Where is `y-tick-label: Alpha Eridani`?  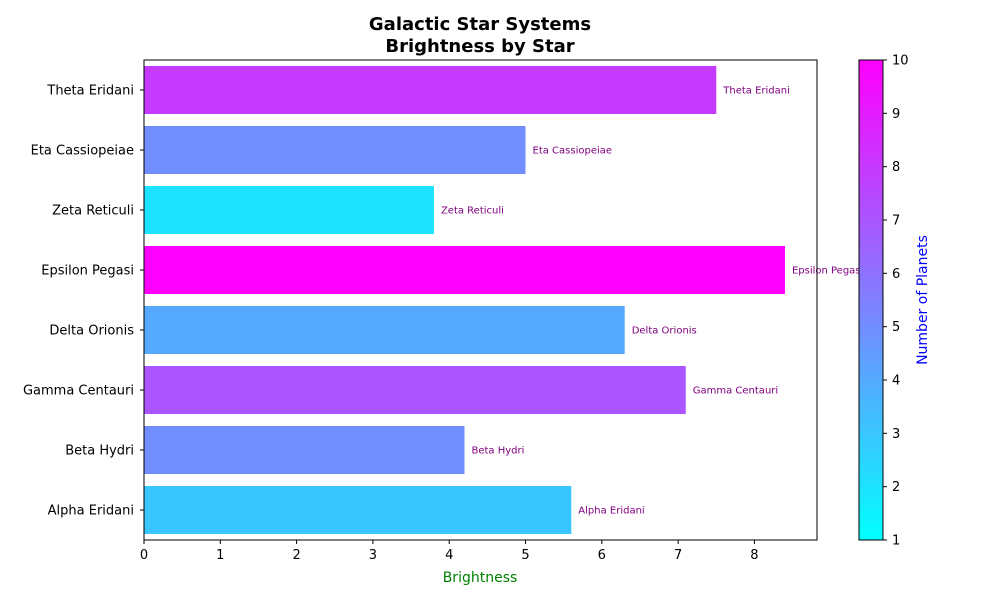 y-tick-label: Alpha Eridani is located at coordinates (91, 511).